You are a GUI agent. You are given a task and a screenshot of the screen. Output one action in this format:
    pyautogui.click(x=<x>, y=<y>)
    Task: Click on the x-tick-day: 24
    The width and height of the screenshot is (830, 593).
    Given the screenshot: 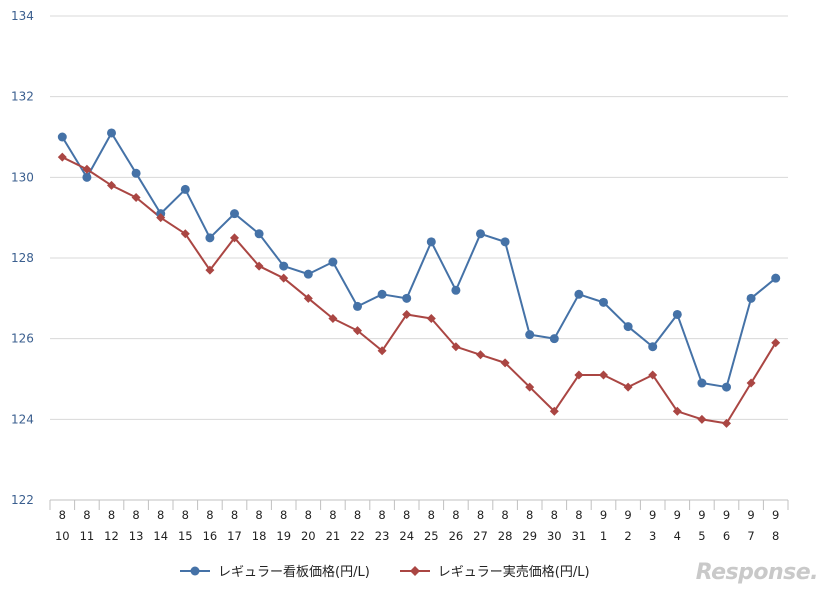 What is the action you would take?
    pyautogui.click(x=406, y=536)
    